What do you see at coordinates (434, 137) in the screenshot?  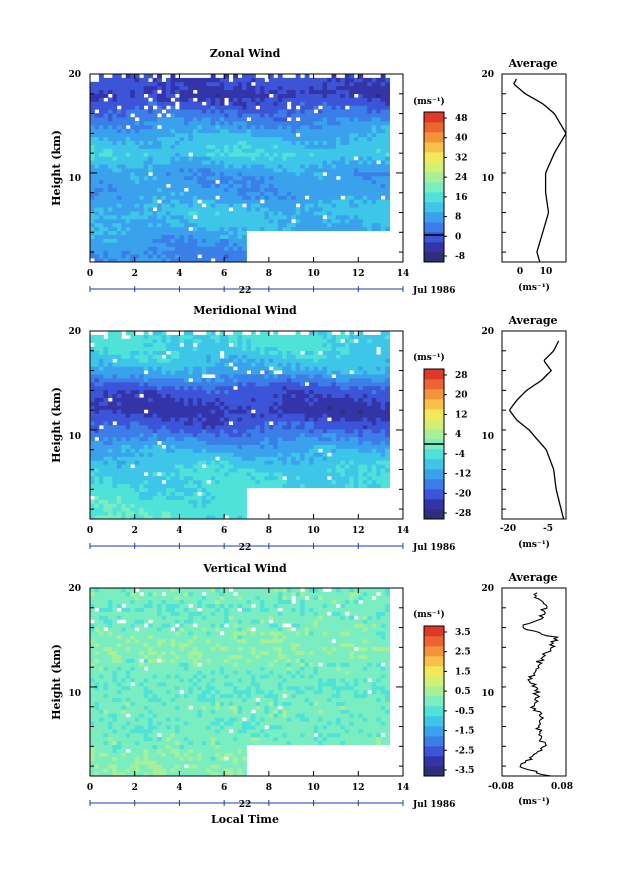 I see `colorbar-swatch` at bounding box center [434, 137].